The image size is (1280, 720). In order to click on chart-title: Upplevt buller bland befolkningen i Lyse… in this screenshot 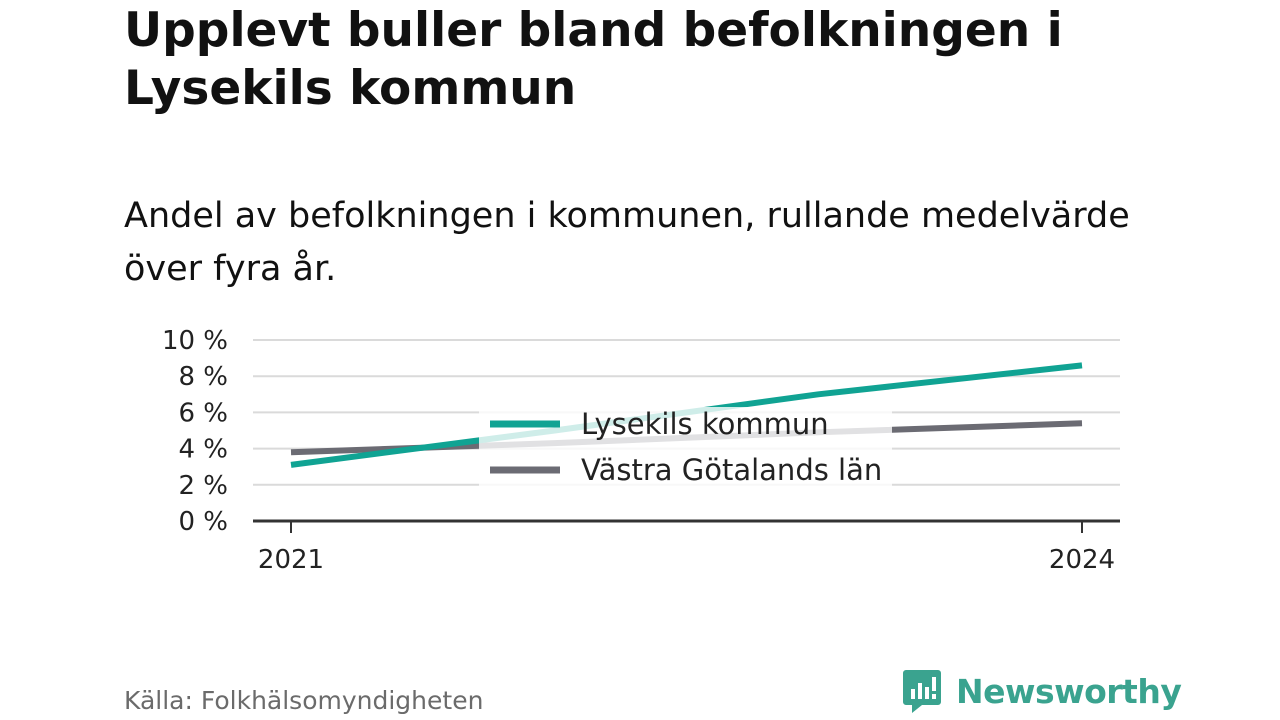, I will do `click(593, 59)`.